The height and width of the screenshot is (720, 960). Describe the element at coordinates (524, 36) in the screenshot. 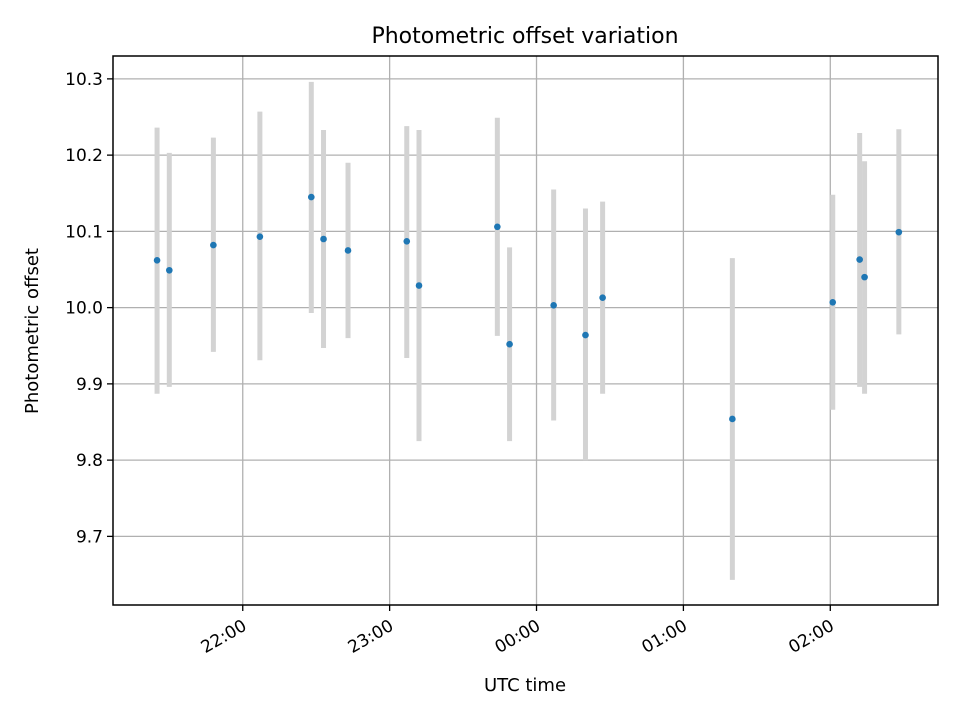

I see `chart-title: Photometric offset variation` at that location.